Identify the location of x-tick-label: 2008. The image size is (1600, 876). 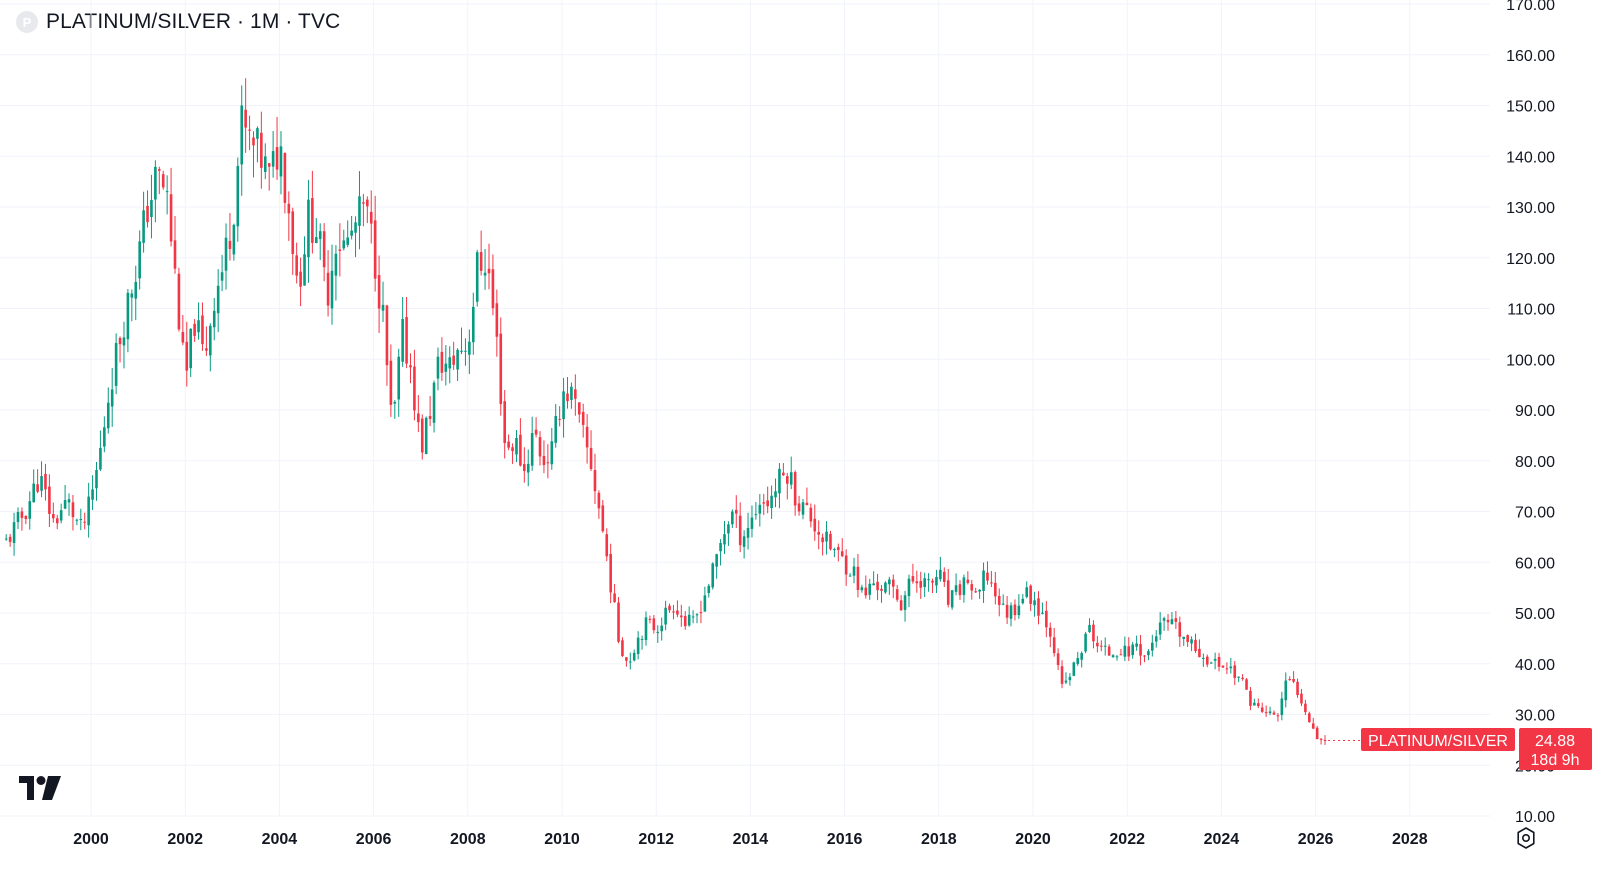
(468, 839).